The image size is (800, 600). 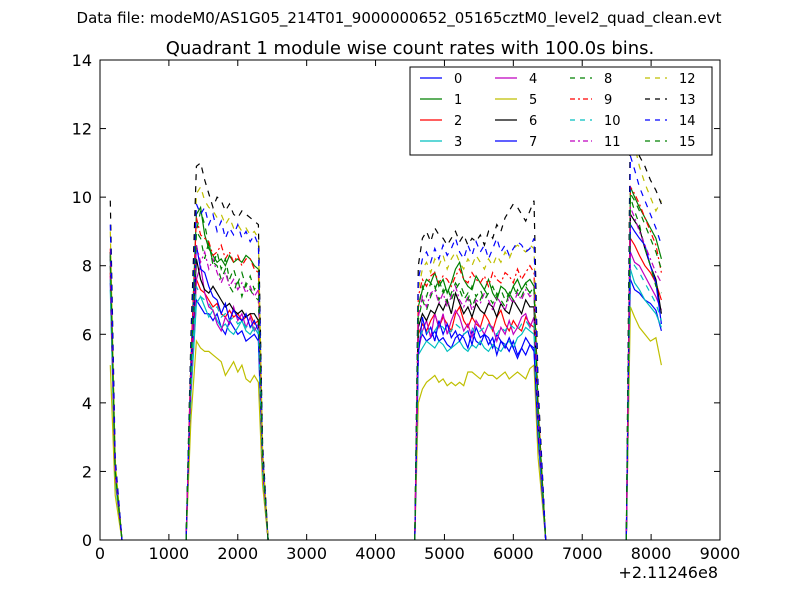 I want to click on y-tick-label: 0, so click(x=87, y=540).